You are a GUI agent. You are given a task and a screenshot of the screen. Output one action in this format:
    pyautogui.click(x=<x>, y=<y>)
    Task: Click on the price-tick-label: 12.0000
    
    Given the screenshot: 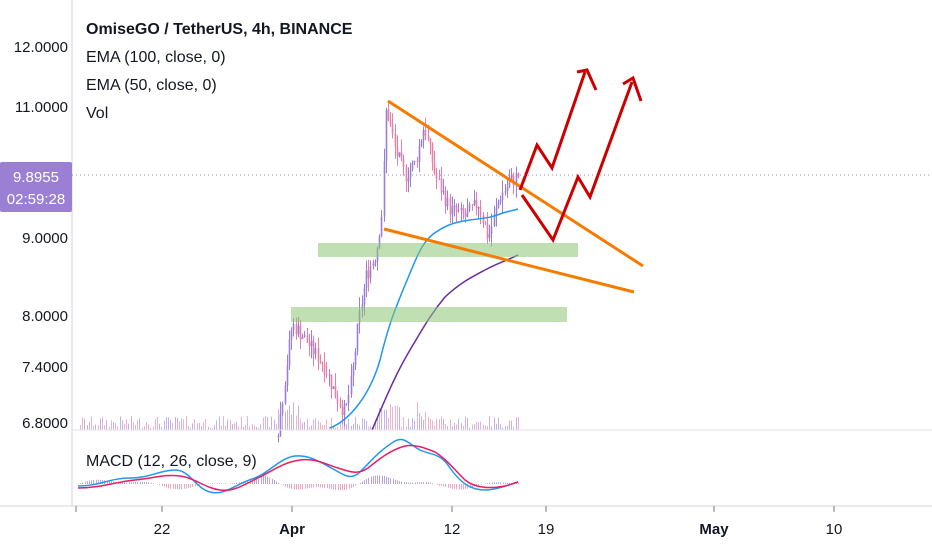 What is the action you would take?
    pyautogui.click(x=41, y=47)
    